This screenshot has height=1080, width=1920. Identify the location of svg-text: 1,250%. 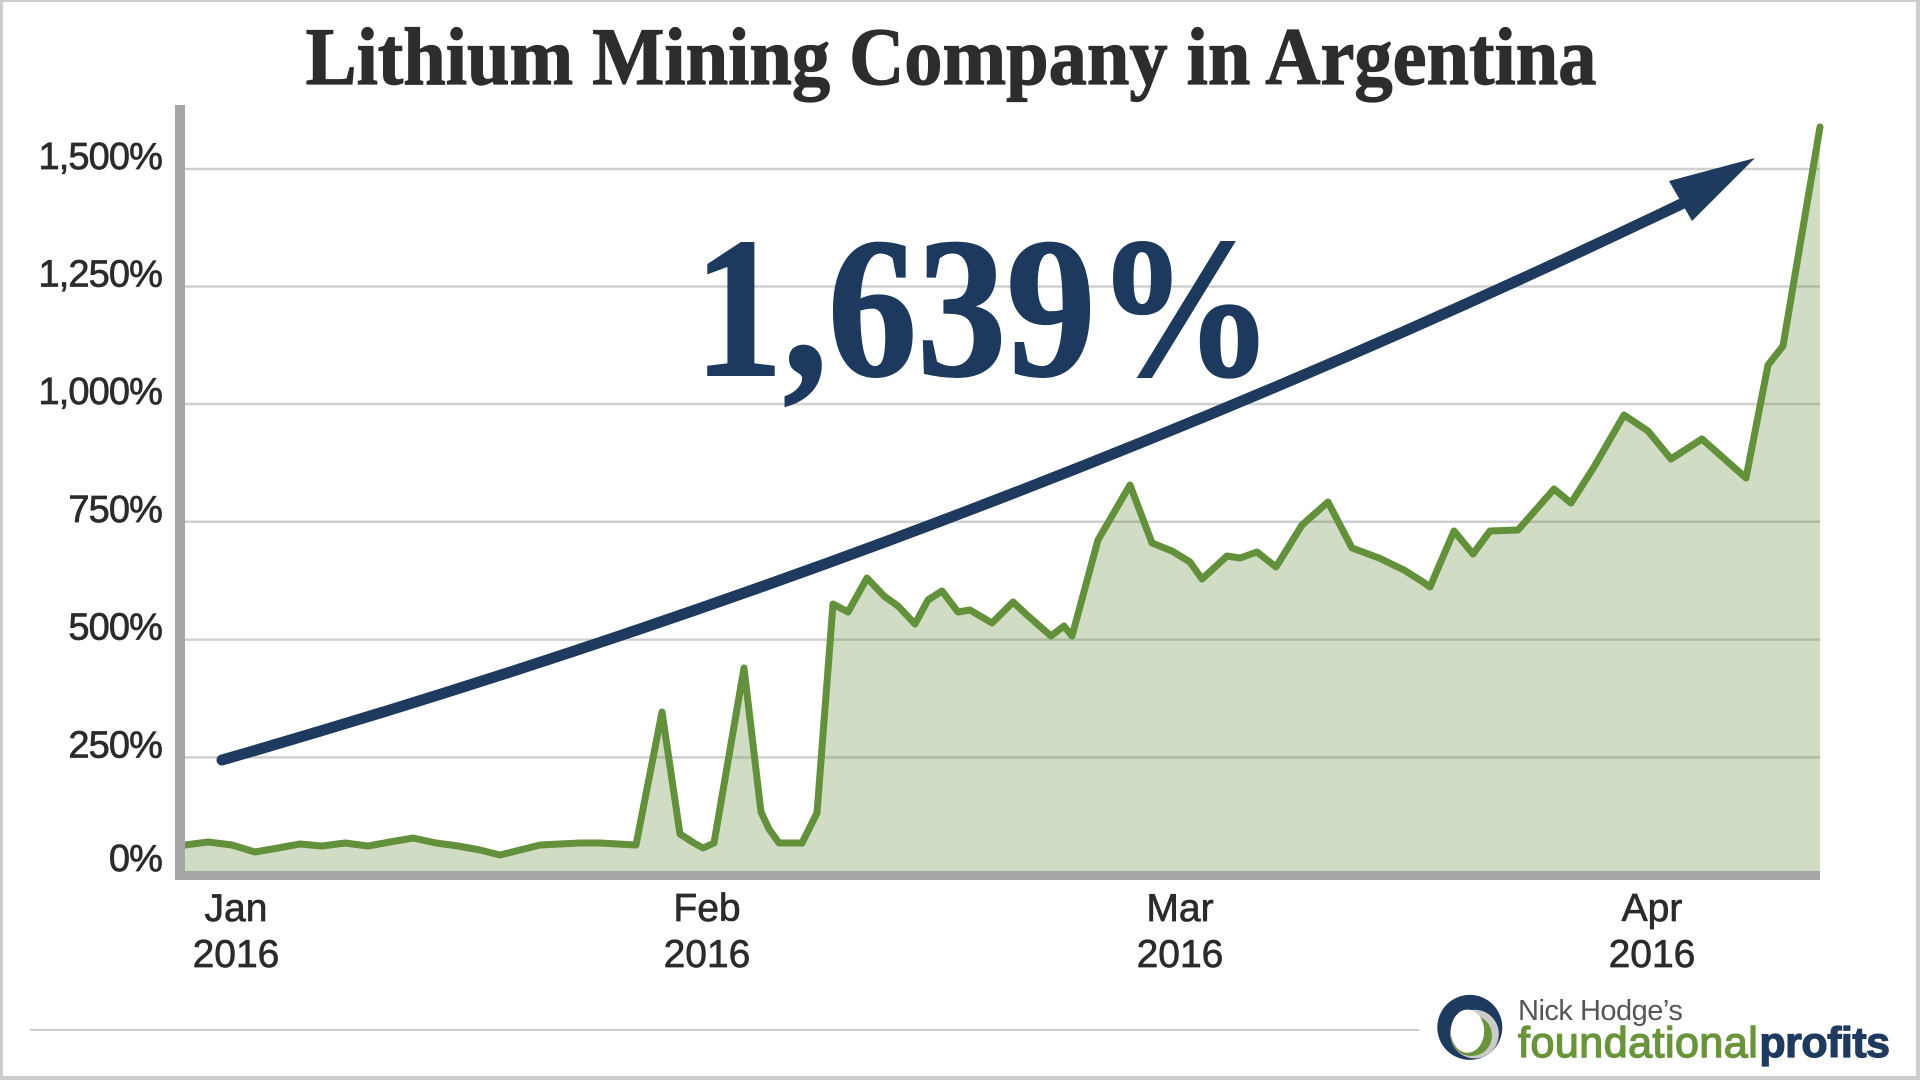
(101, 275).